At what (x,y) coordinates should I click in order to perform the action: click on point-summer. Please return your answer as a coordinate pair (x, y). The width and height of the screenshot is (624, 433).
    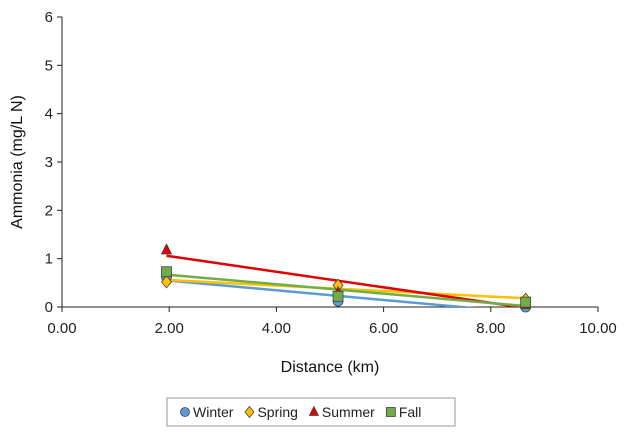
    Looking at the image, I should click on (166, 249).